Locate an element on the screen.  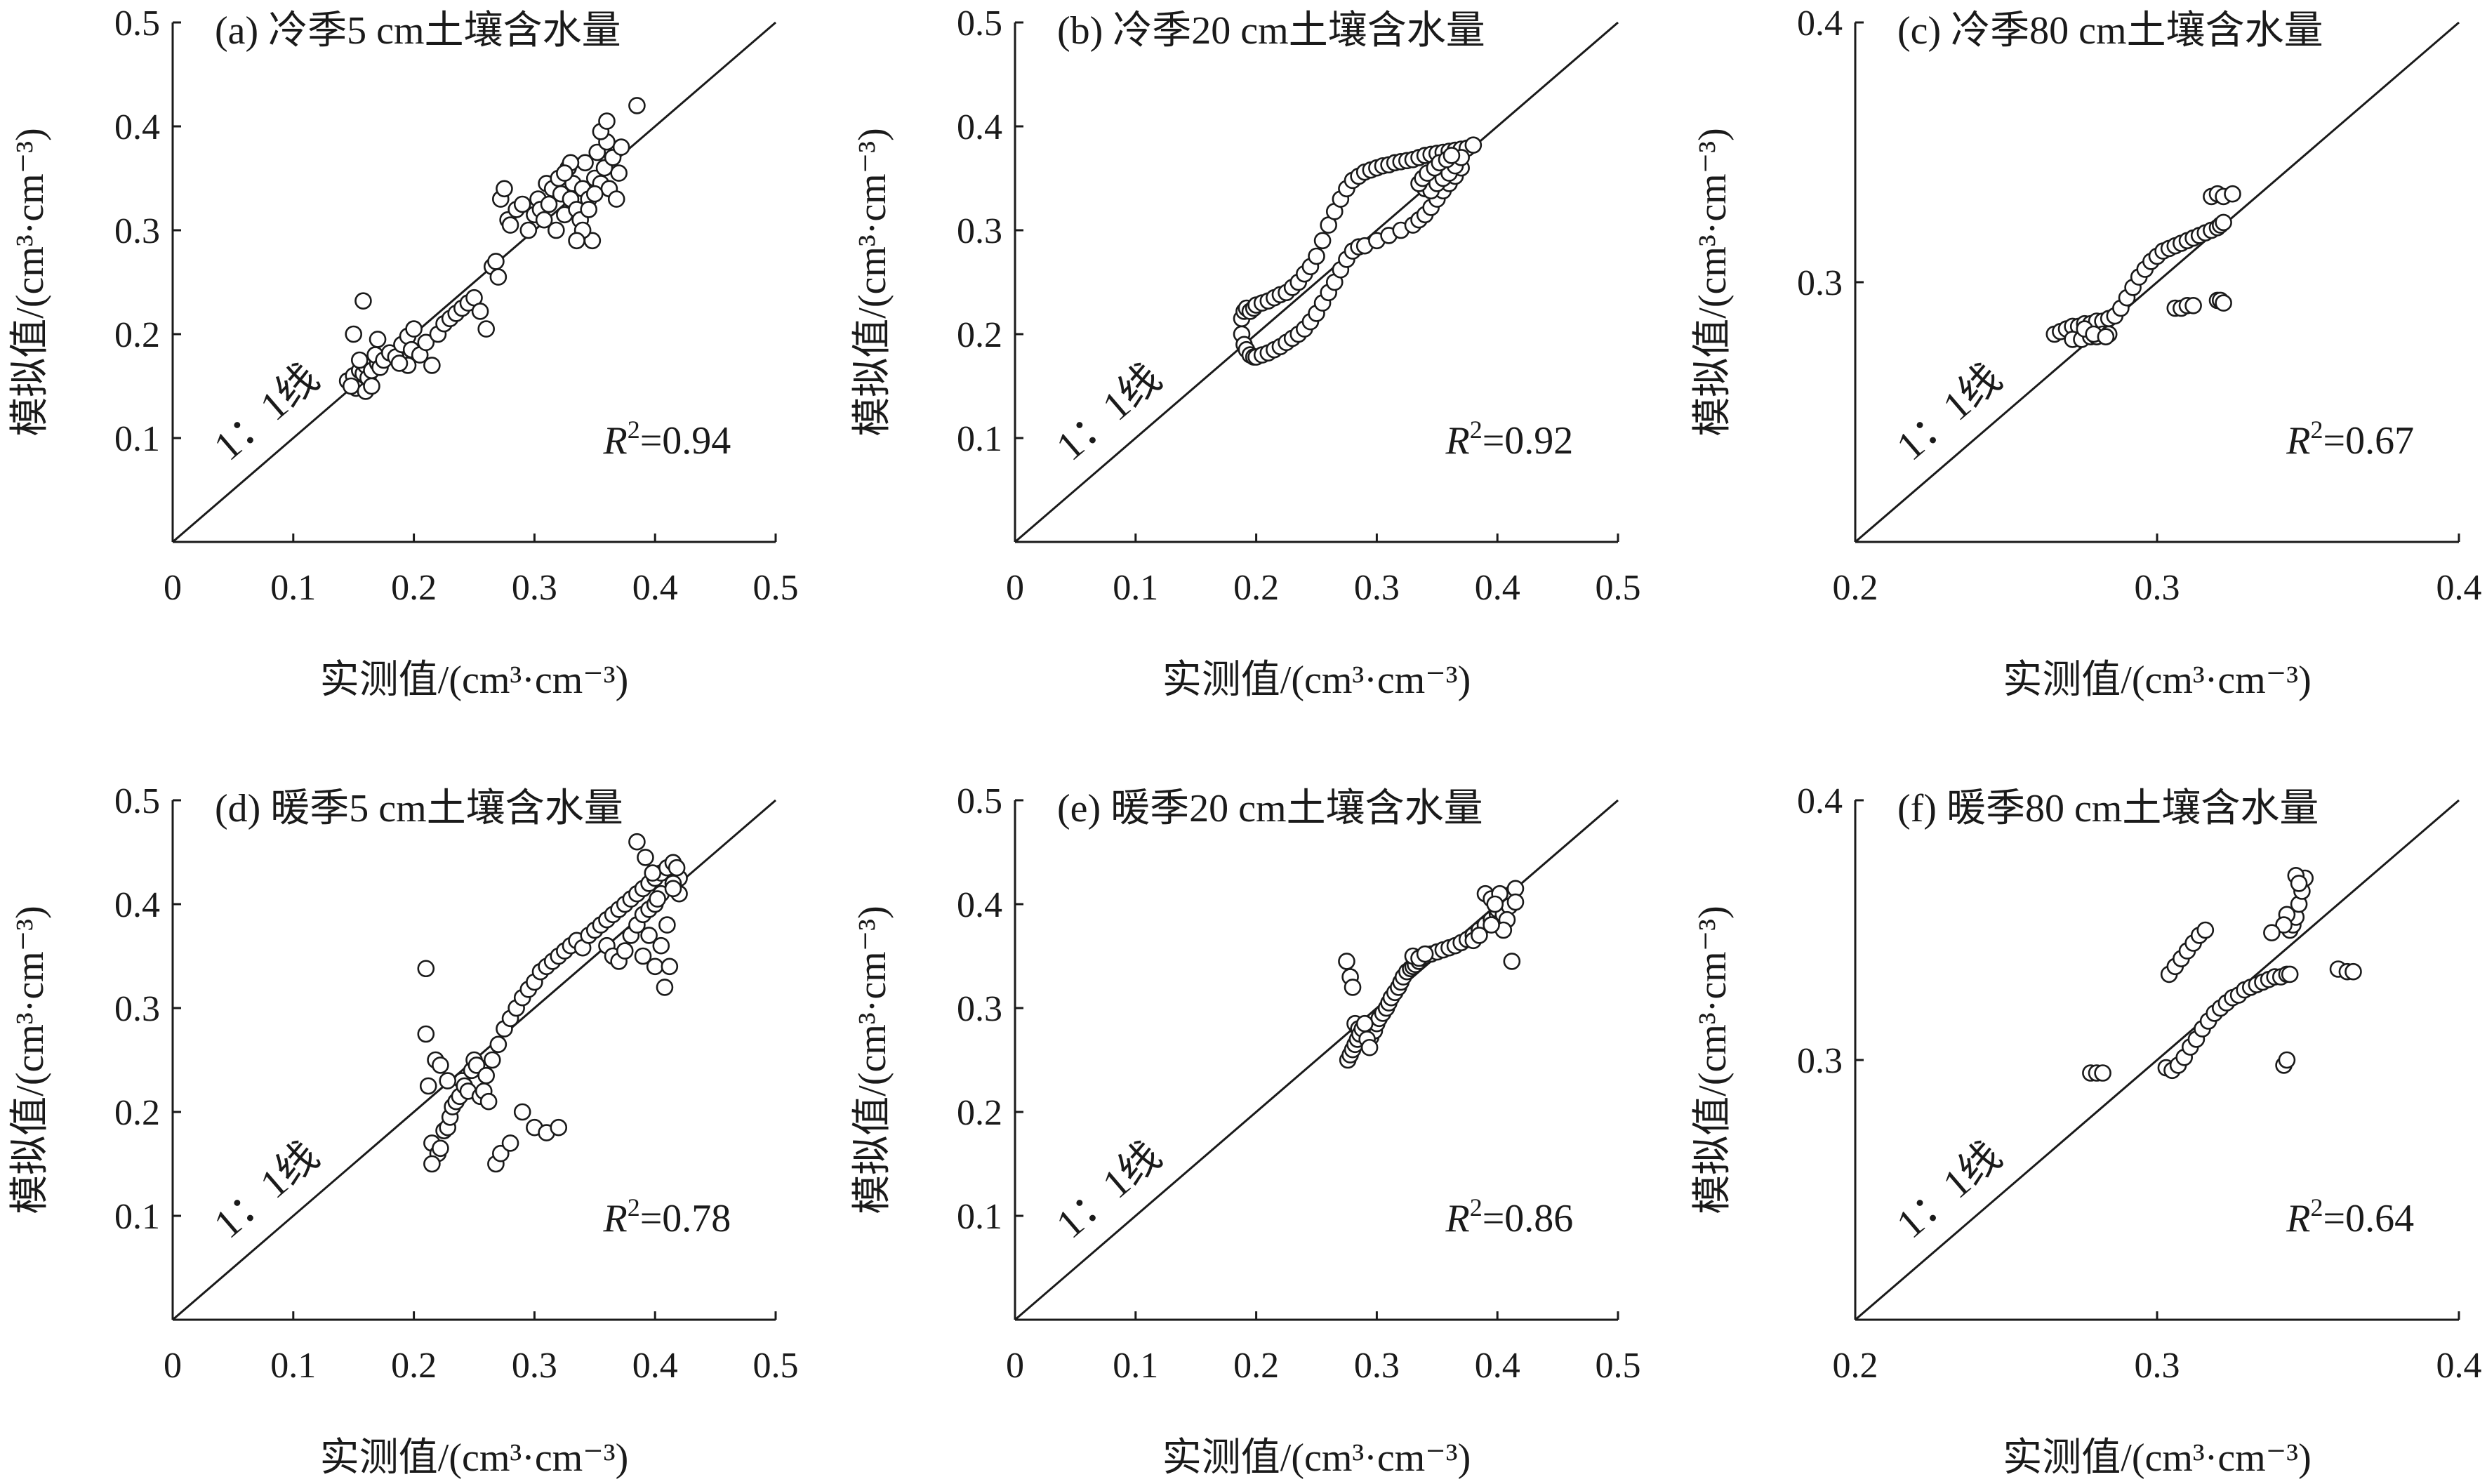
r-squared-value: =0.78 is located at coordinates (685, 1218).